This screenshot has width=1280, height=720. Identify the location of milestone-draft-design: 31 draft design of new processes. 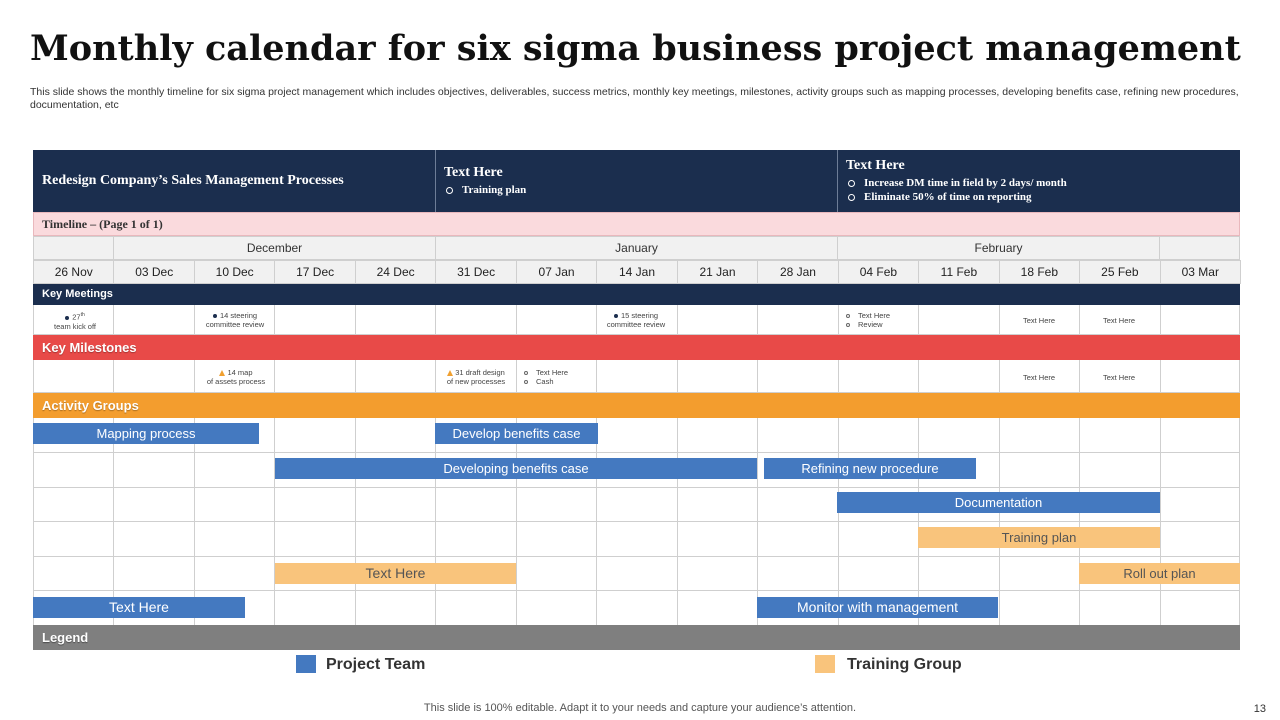
(476, 377).